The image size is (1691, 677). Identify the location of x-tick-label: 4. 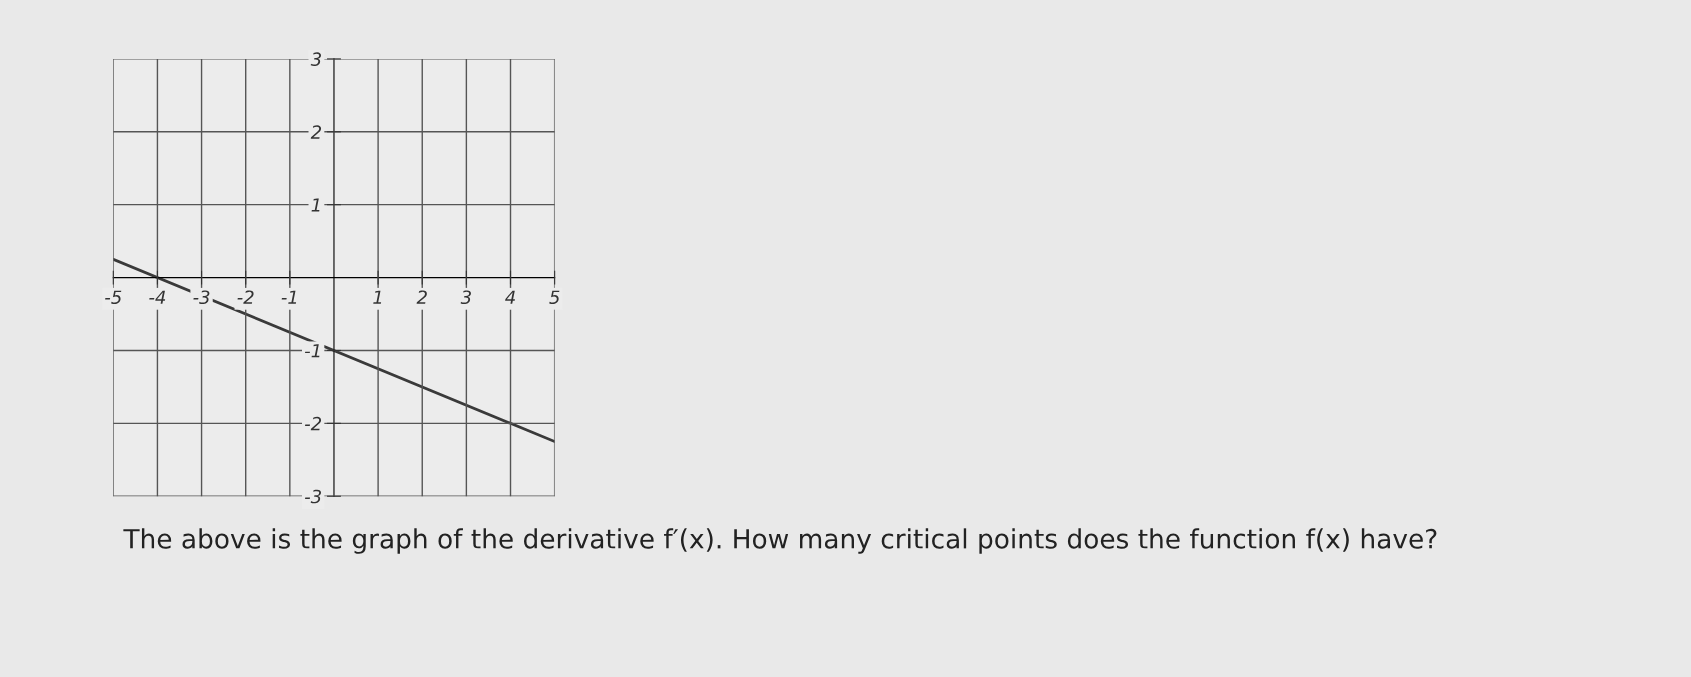
(510, 297).